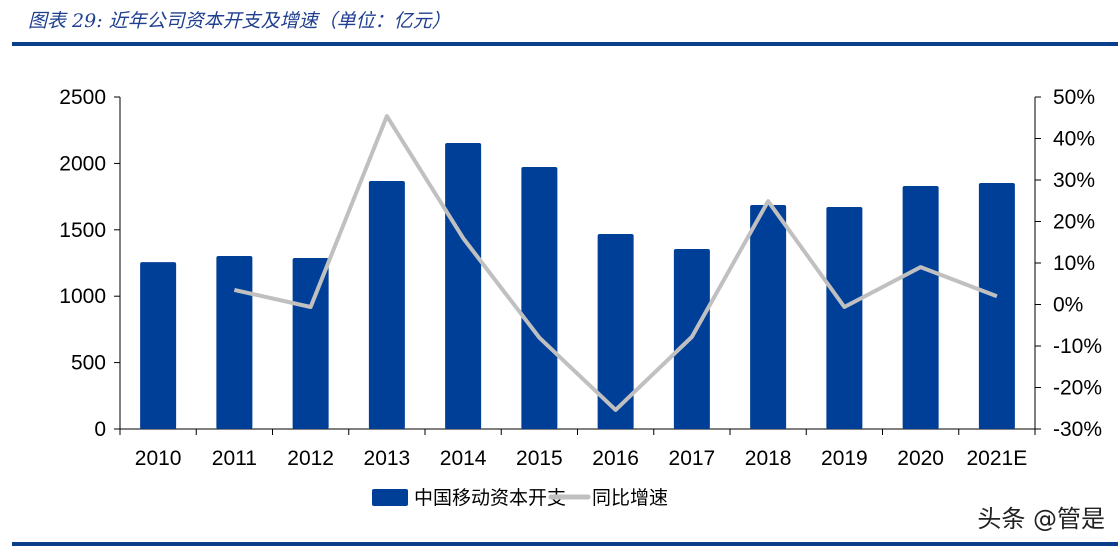 Image resolution: width=1118 pixels, height=547 pixels. I want to click on x-tick-label: 2016, so click(615, 458).